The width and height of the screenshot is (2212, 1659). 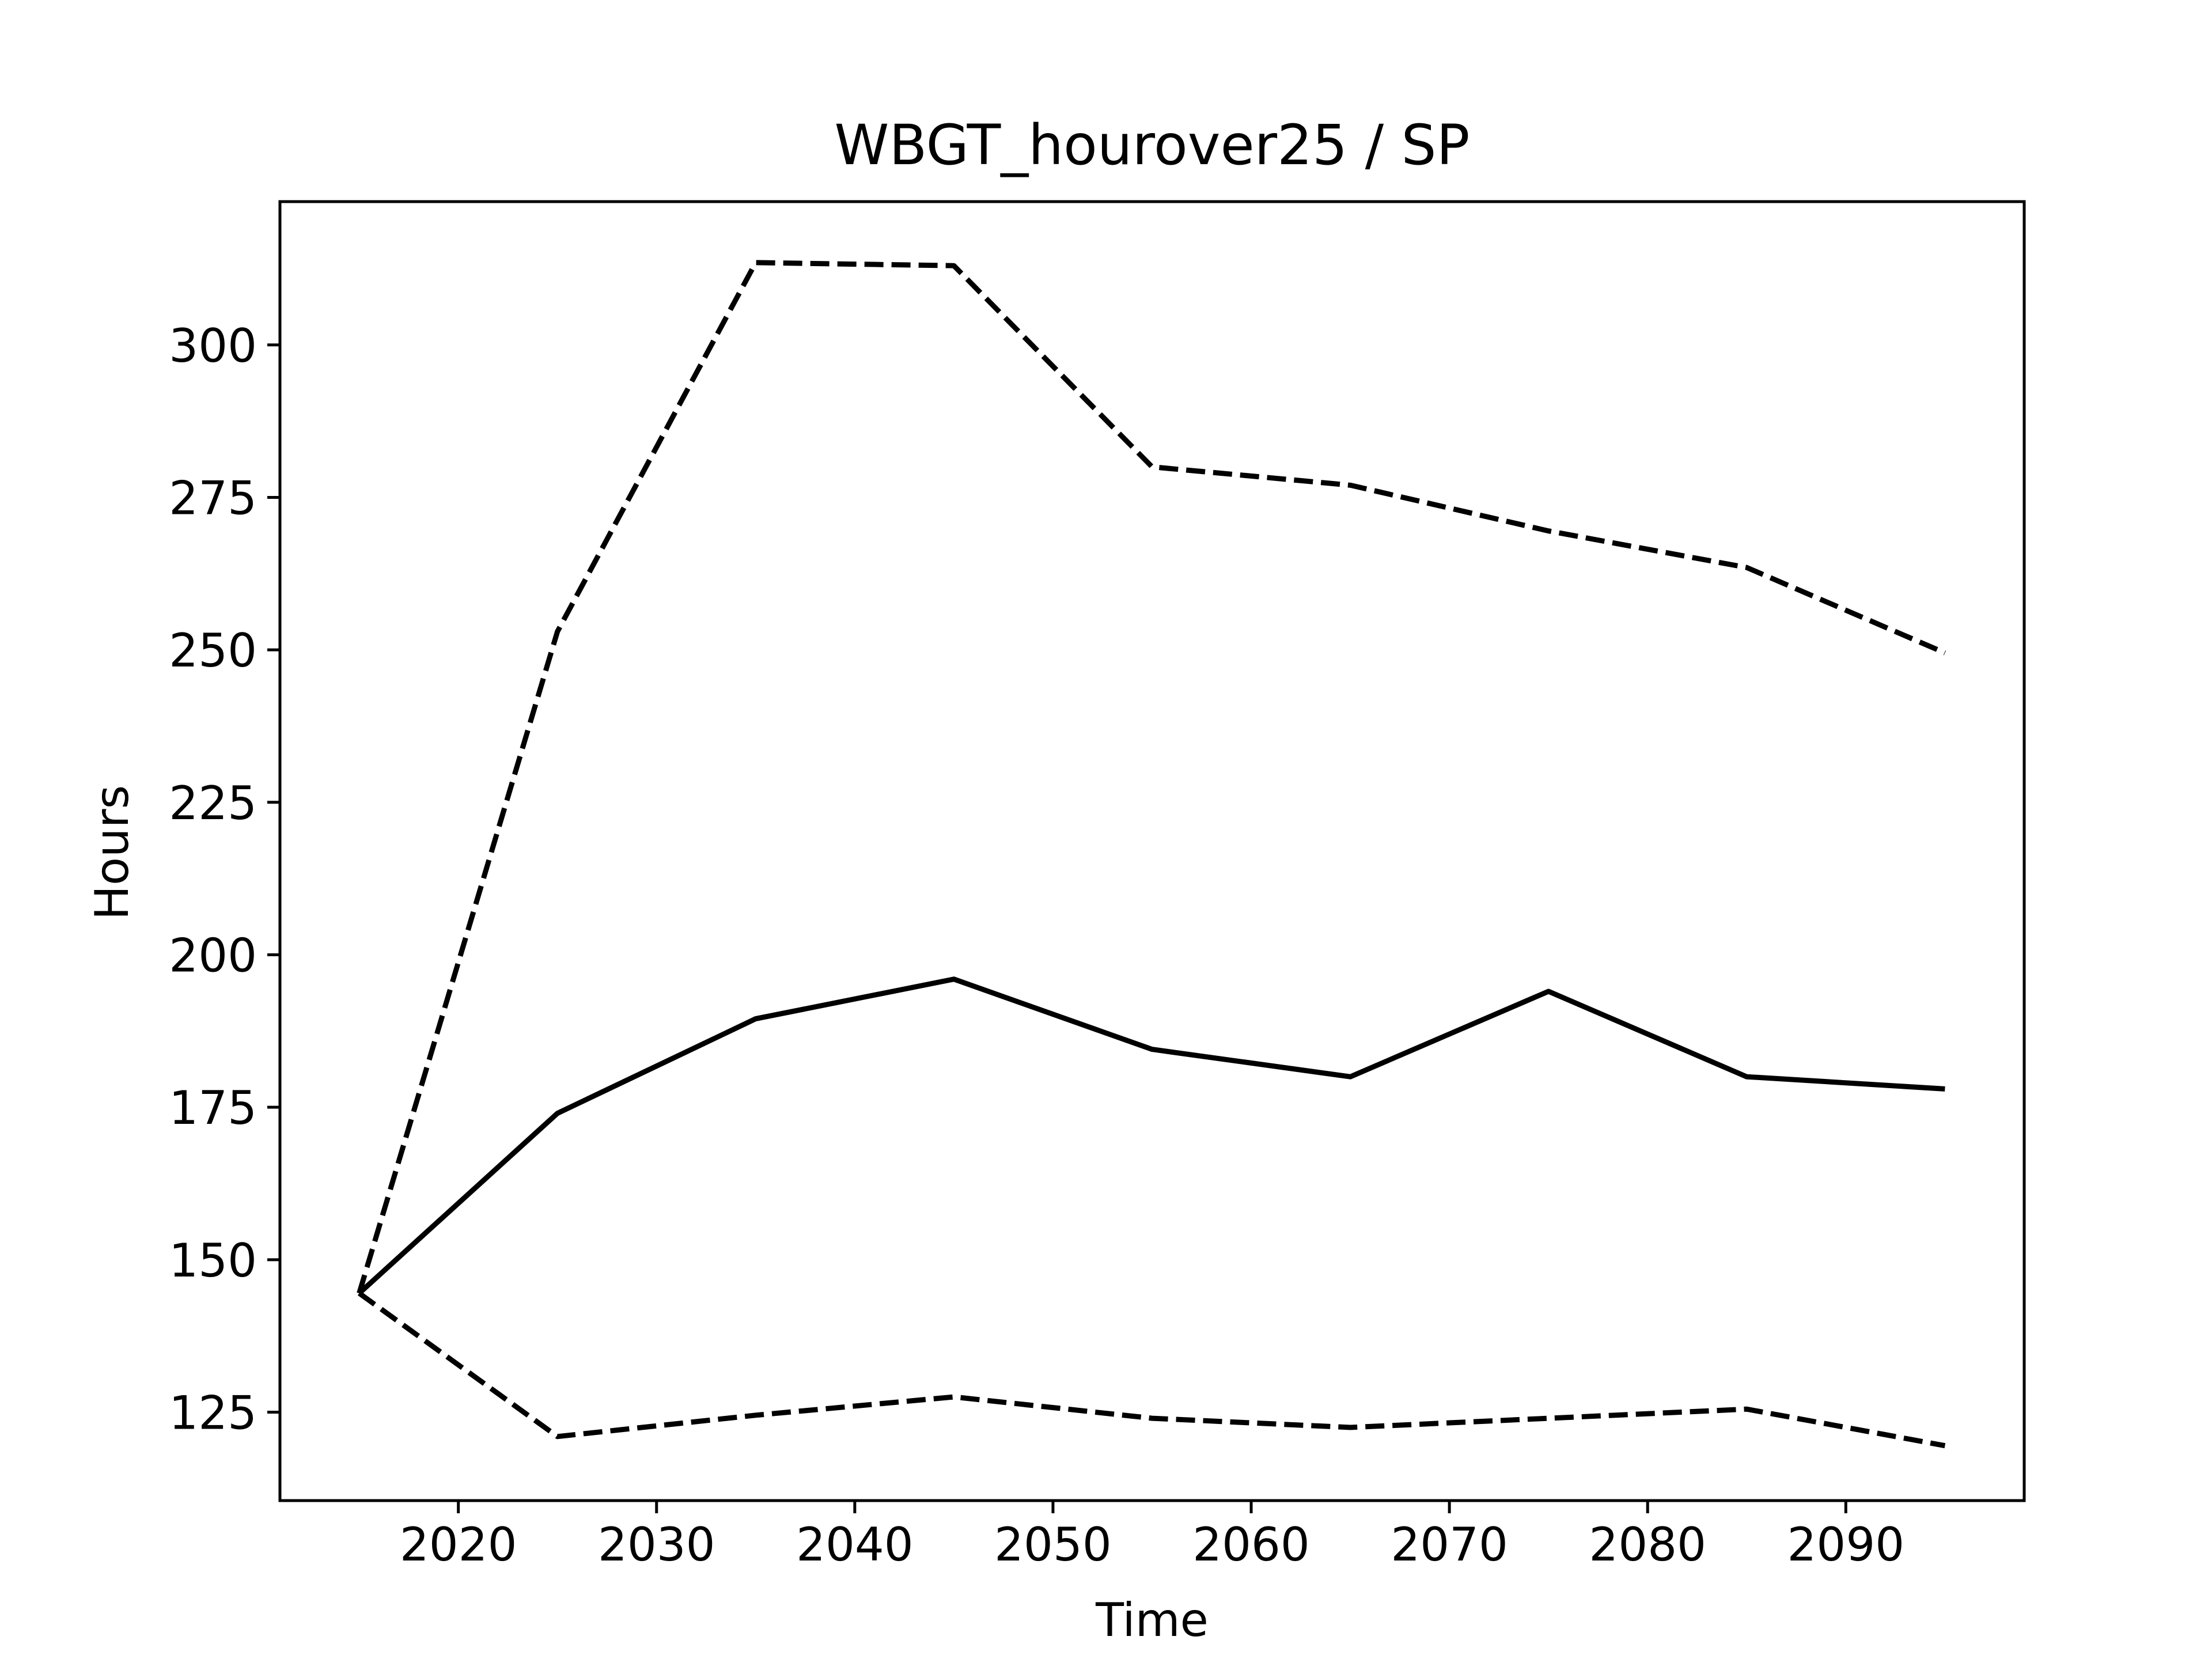 I want to click on y-tick-label: 300, so click(x=213, y=346).